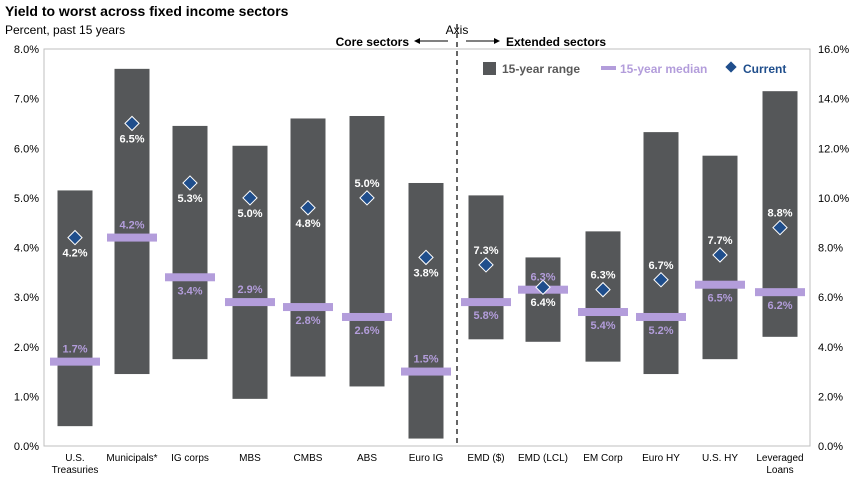 The image size is (864, 484). Describe the element at coordinates (497, 41) in the screenshot. I see `right-arrow-icon` at that location.